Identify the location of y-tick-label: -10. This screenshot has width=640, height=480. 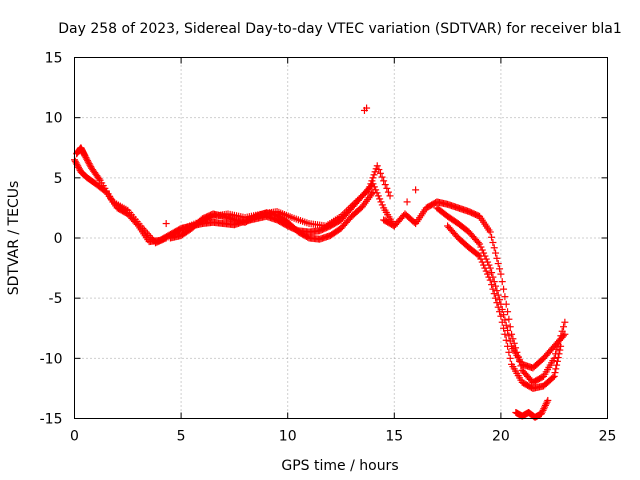
(51, 359).